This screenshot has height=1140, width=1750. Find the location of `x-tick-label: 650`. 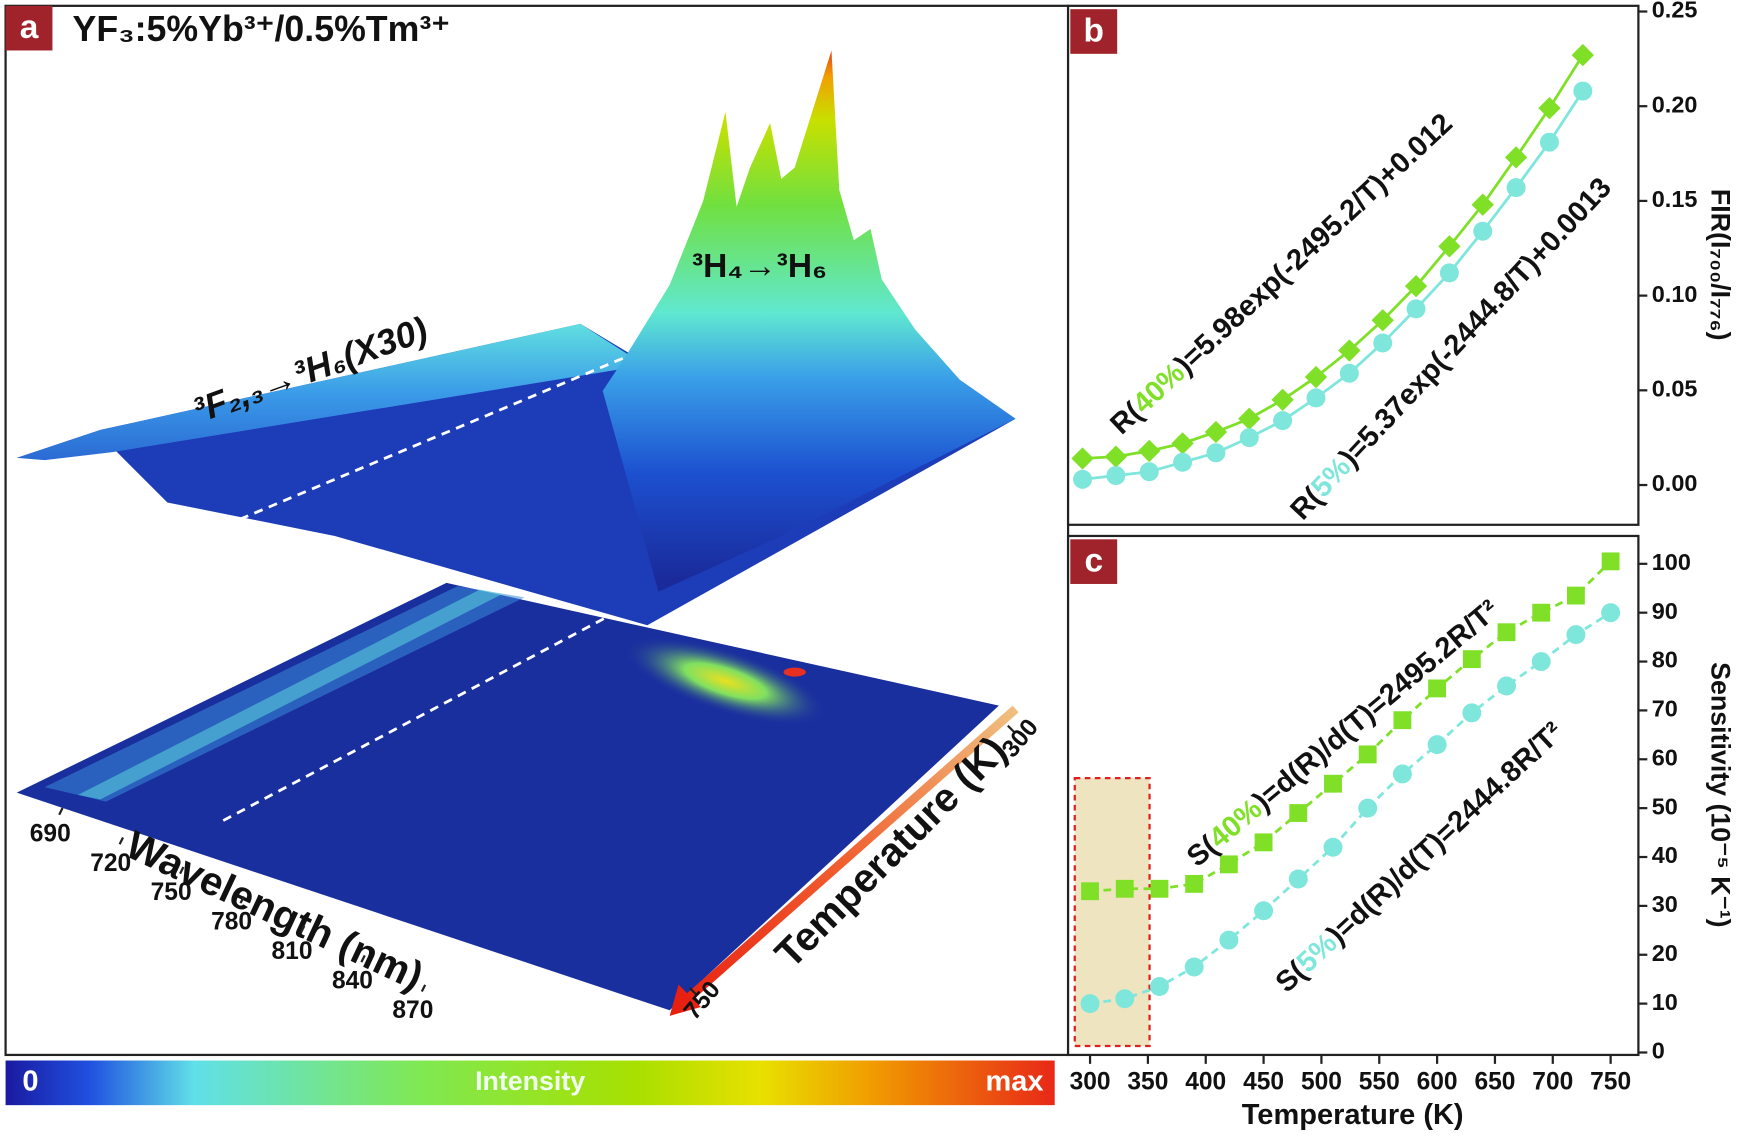

x-tick-label: 650 is located at coordinates (1494, 1081).